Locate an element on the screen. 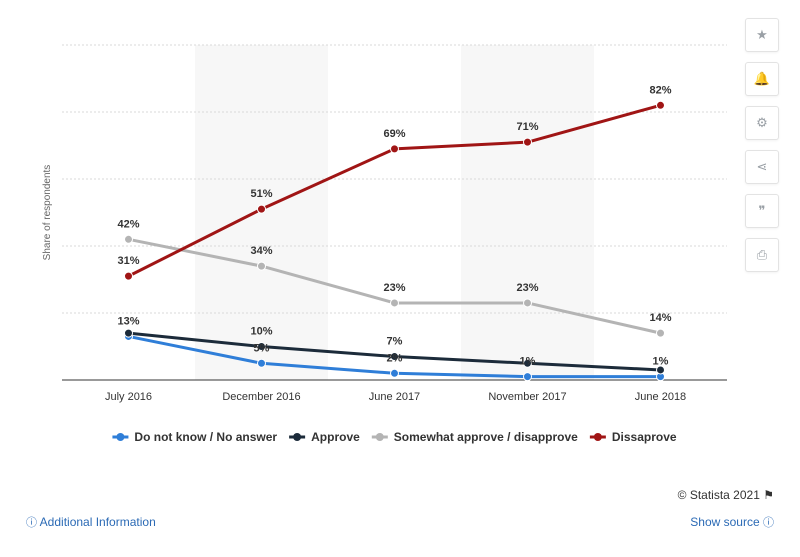  settings-gear-icon: ⚙ is located at coordinates (762, 123).